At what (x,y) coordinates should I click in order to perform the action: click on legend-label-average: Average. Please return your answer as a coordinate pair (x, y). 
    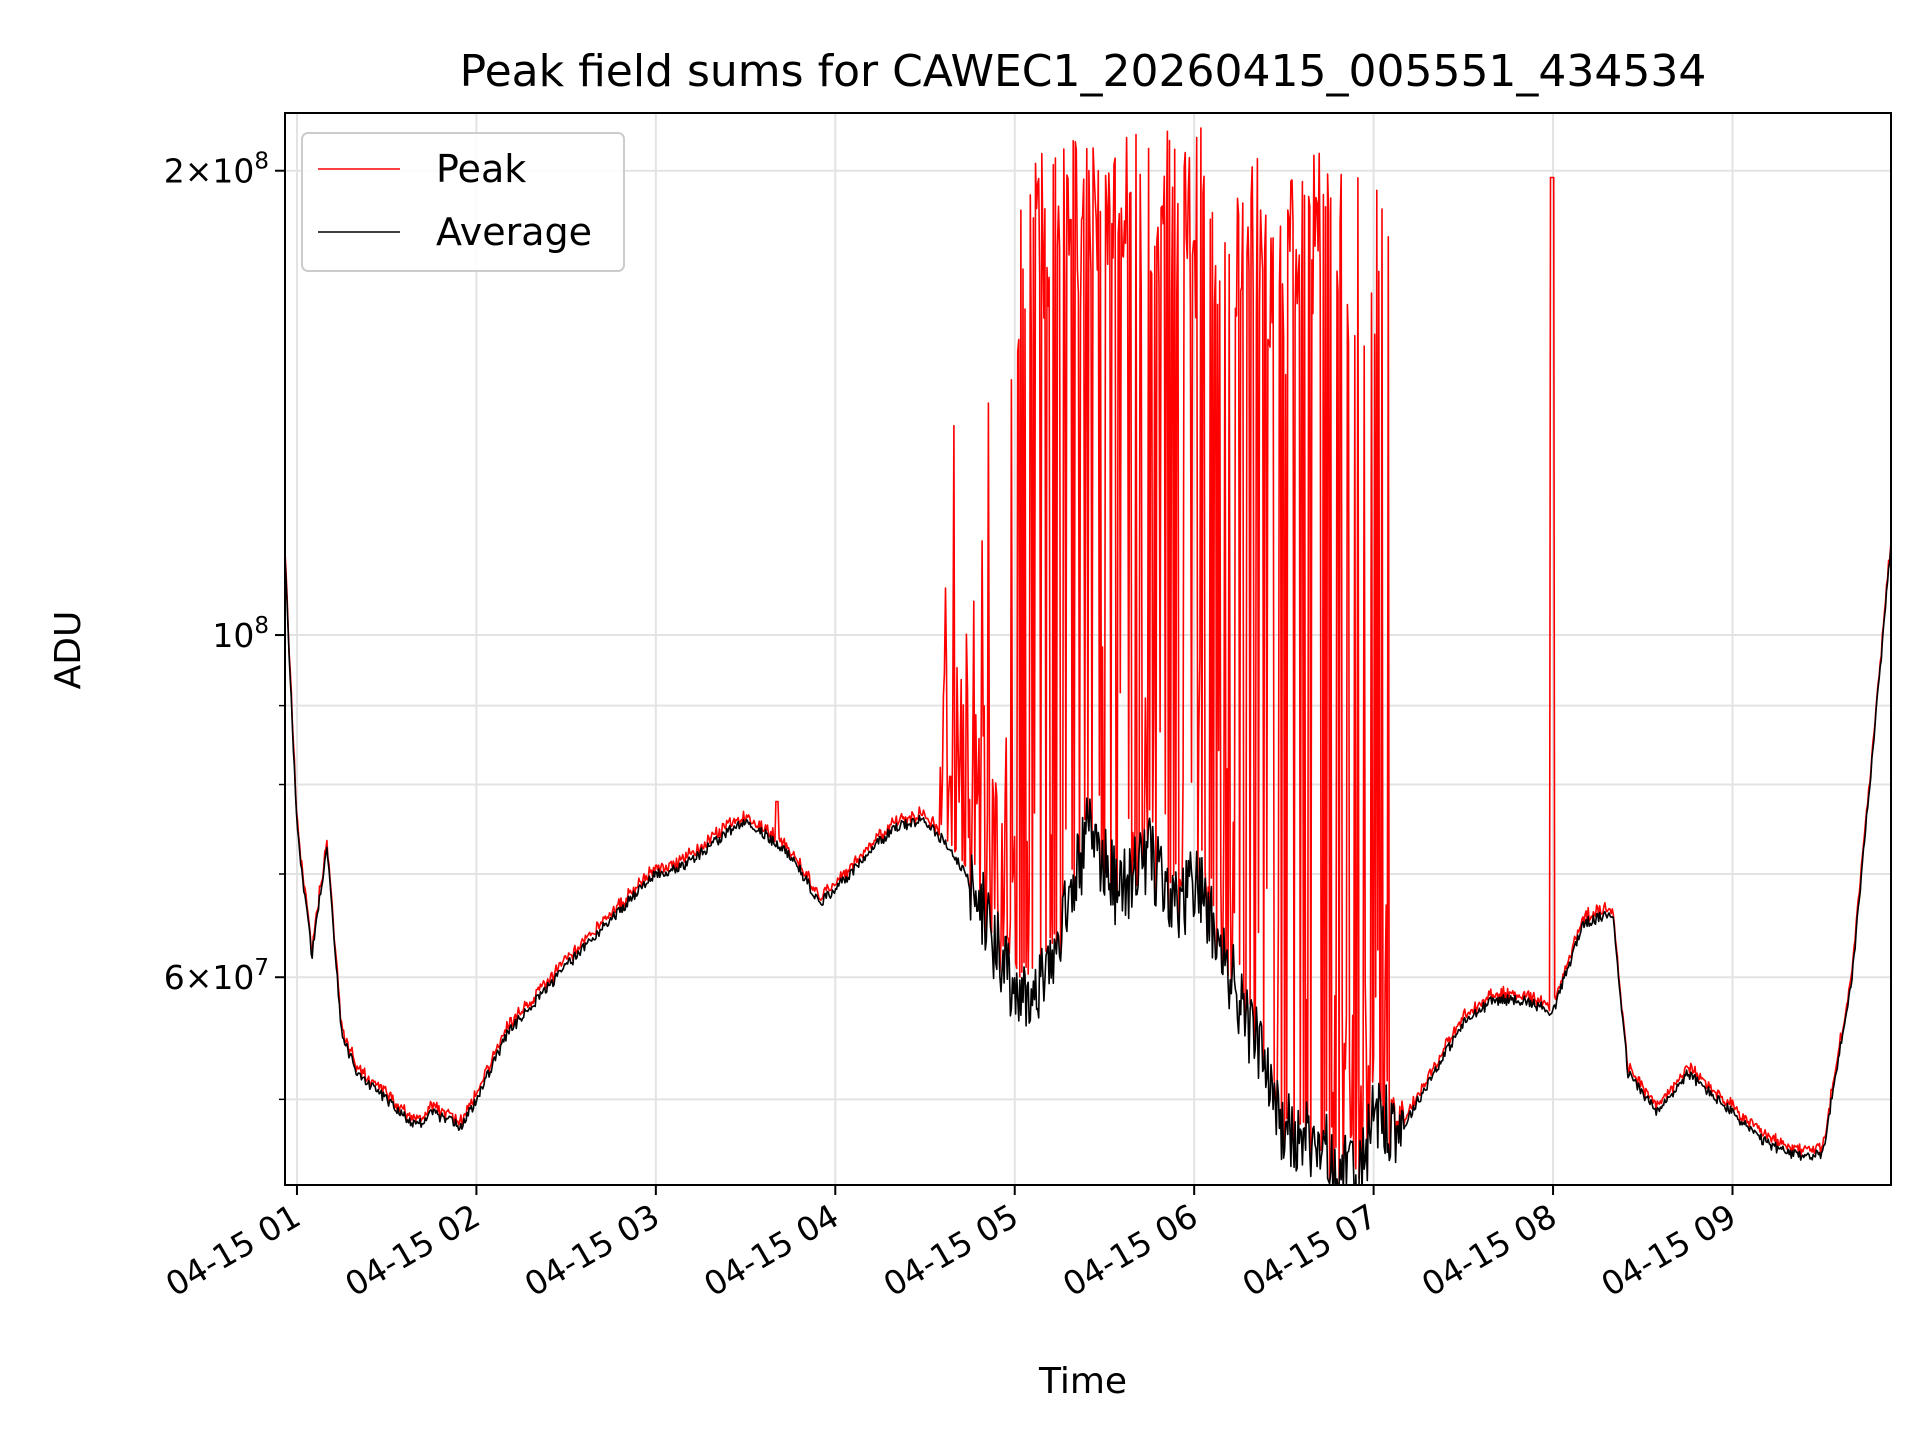
    Looking at the image, I should click on (514, 232).